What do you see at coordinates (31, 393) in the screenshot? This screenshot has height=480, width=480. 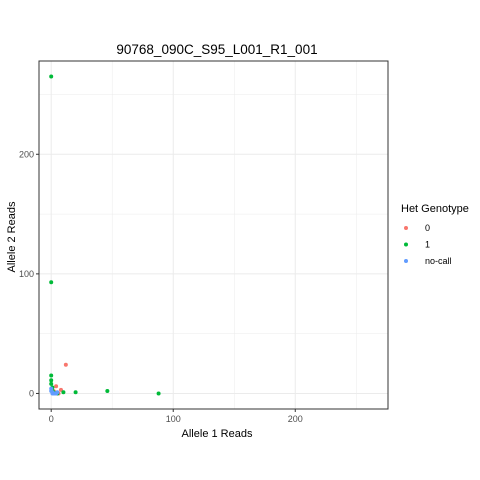 I see `y-tick-label: 0` at bounding box center [31, 393].